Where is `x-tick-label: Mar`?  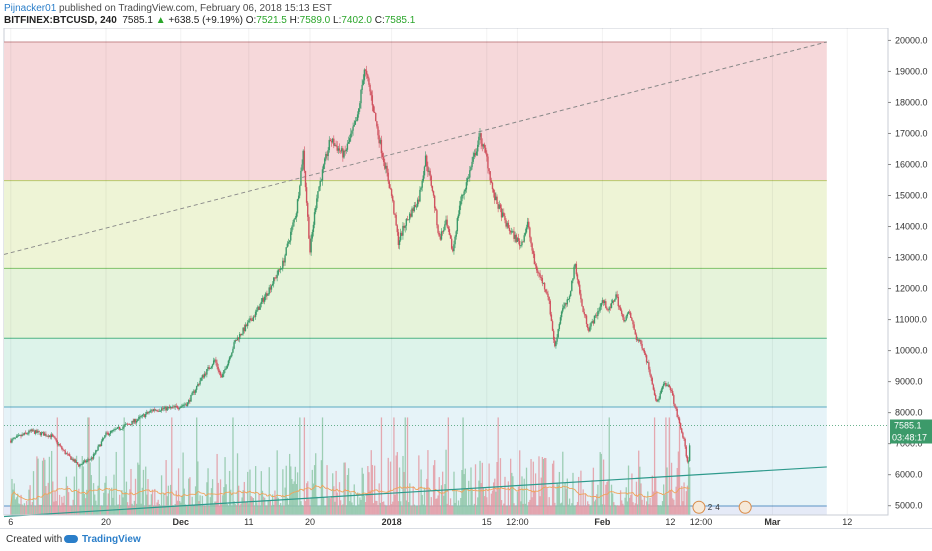 x-tick-label: Mar is located at coordinates (772, 522).